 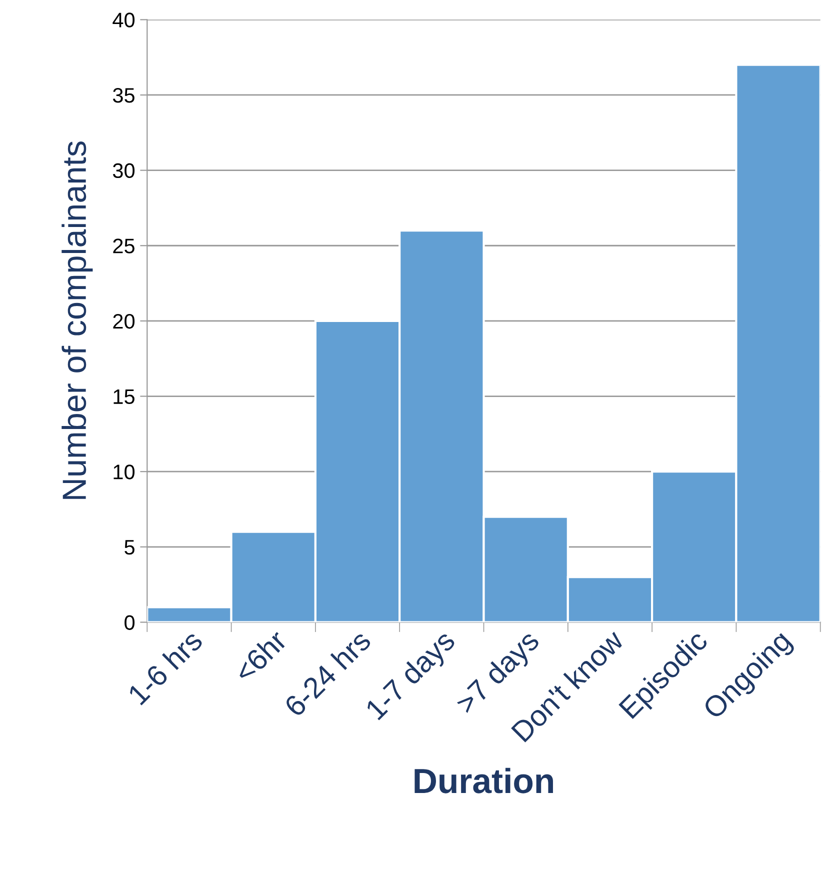 What do you see at coordinates (77, 320) in the screenshot?
I see `y-axis-title: Number of complainants` at bounding box center [77, 320].